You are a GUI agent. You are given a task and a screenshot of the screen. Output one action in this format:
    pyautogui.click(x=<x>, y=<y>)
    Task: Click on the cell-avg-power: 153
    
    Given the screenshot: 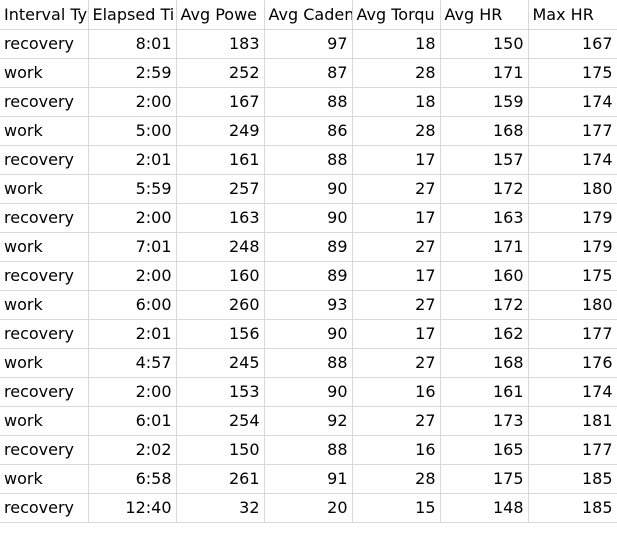 What is the action you would take?
    pyautogui.click(x=220, y=392)
    